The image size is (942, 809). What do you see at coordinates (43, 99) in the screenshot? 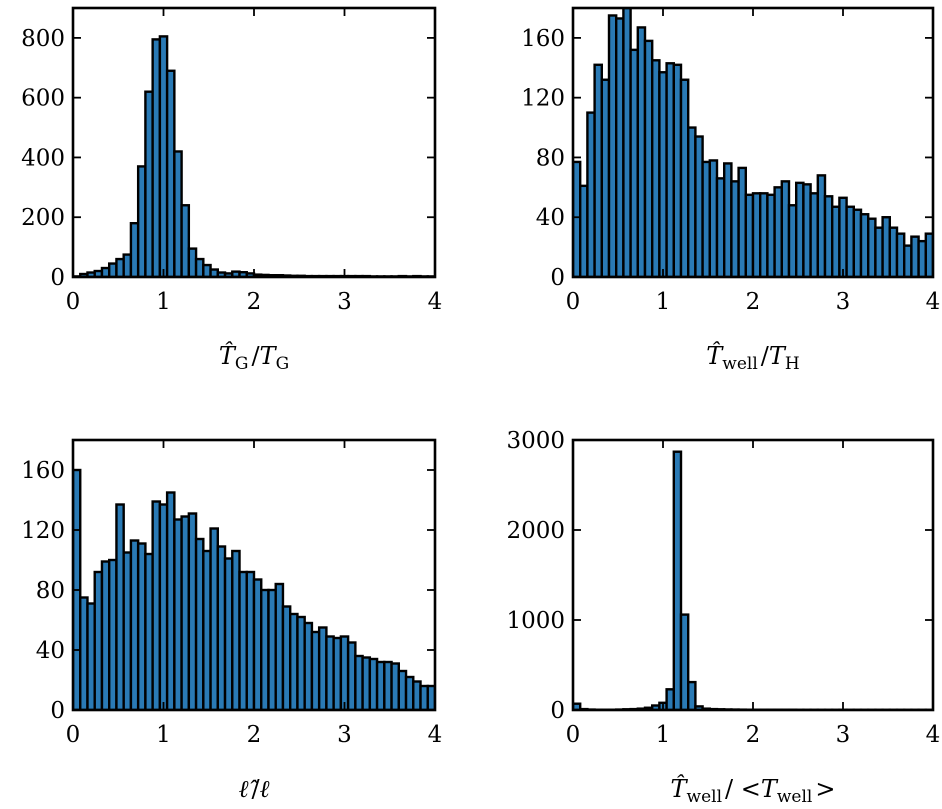
I see `y-tick-label: 600` at bounding box center [43, 99].